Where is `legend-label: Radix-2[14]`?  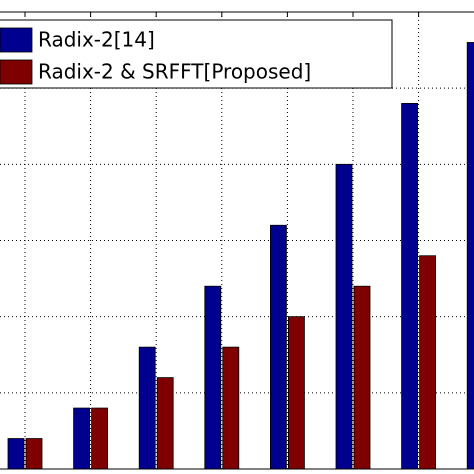 legend-label: Radix-2[14] is located at coordinates (96, 40).